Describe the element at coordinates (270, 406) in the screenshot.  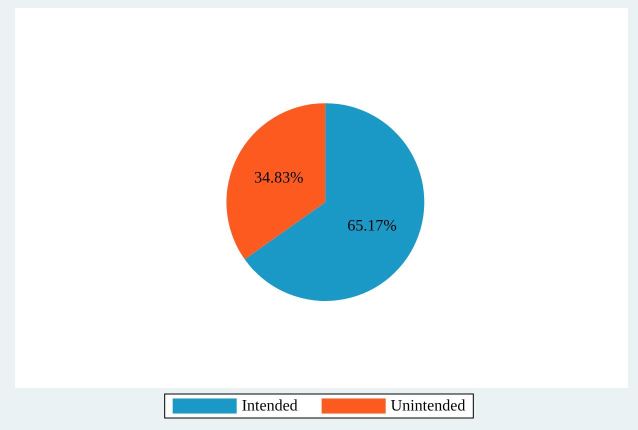
I see `legend-label: Intended` at that location.